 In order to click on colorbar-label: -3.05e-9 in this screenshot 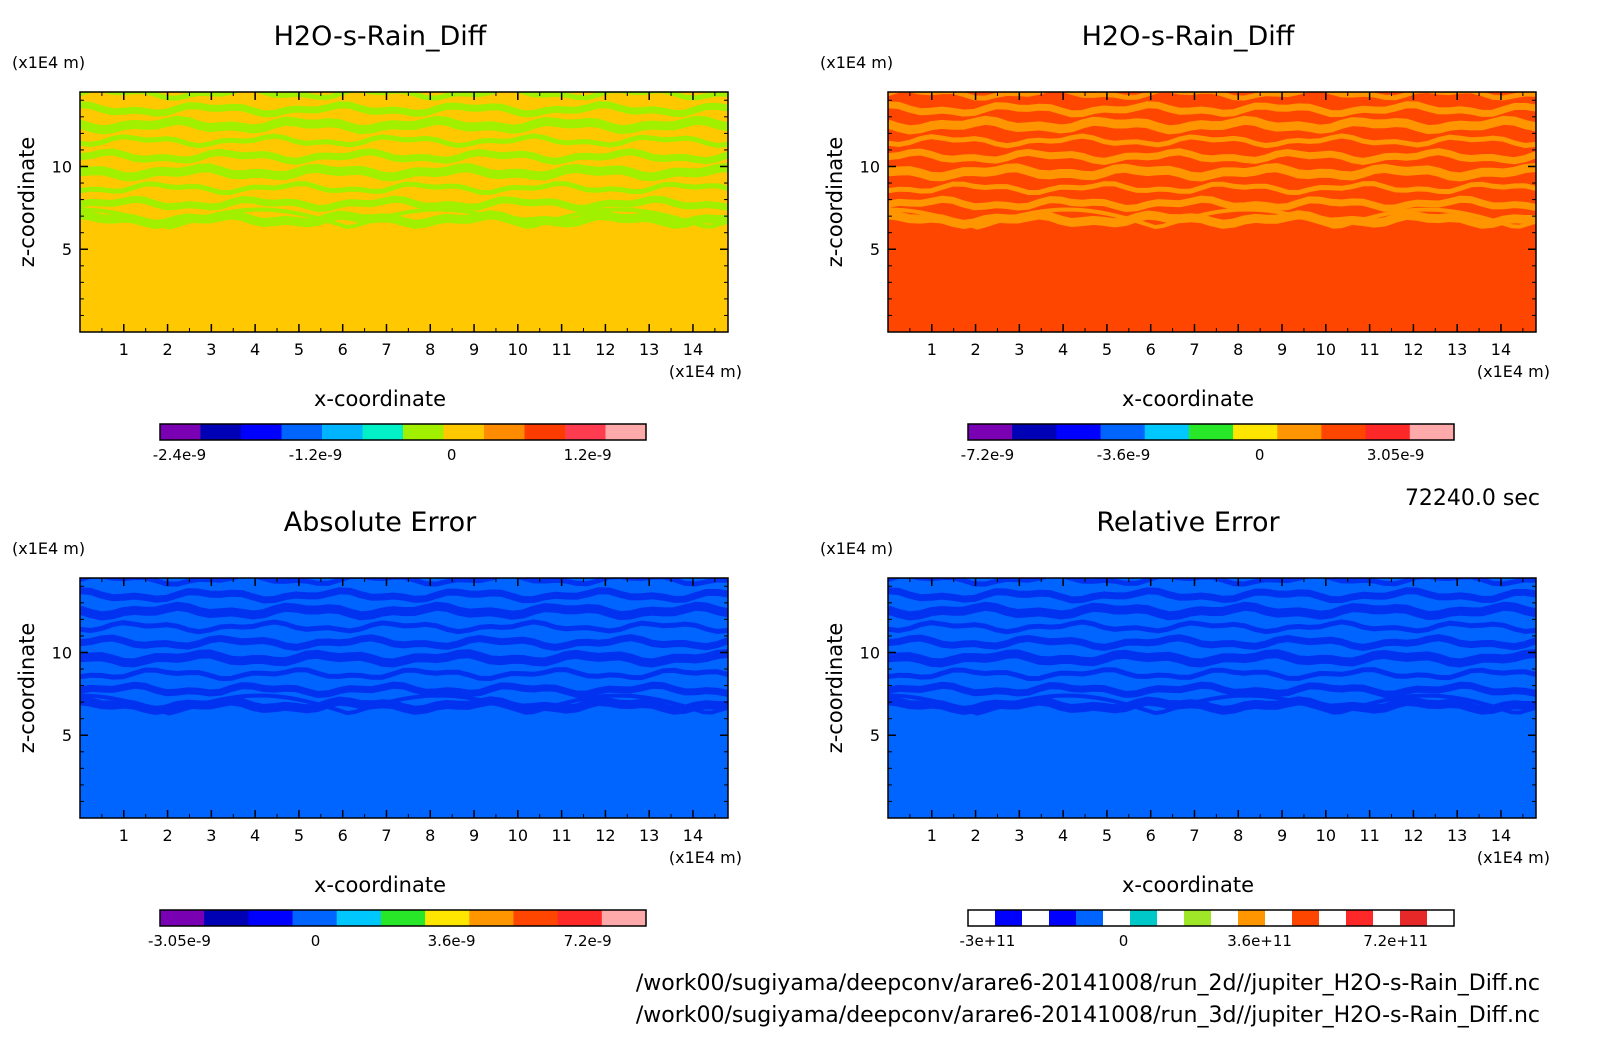, I will do `click(179, 941)`.